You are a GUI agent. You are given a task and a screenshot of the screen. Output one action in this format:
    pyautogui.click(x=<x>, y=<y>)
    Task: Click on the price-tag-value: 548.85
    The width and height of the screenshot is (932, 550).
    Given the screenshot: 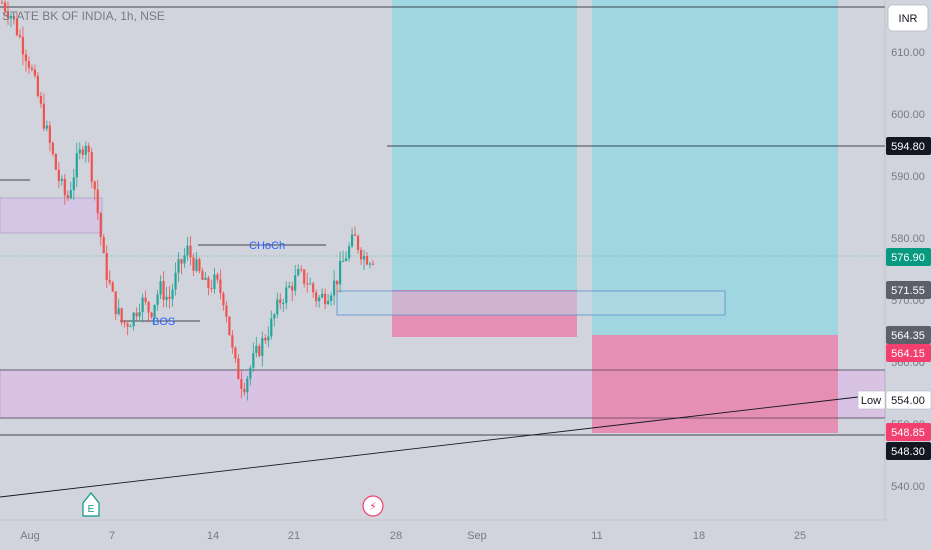 What is the action you would take?
    pyautogui.click(x=908, y=433)
    